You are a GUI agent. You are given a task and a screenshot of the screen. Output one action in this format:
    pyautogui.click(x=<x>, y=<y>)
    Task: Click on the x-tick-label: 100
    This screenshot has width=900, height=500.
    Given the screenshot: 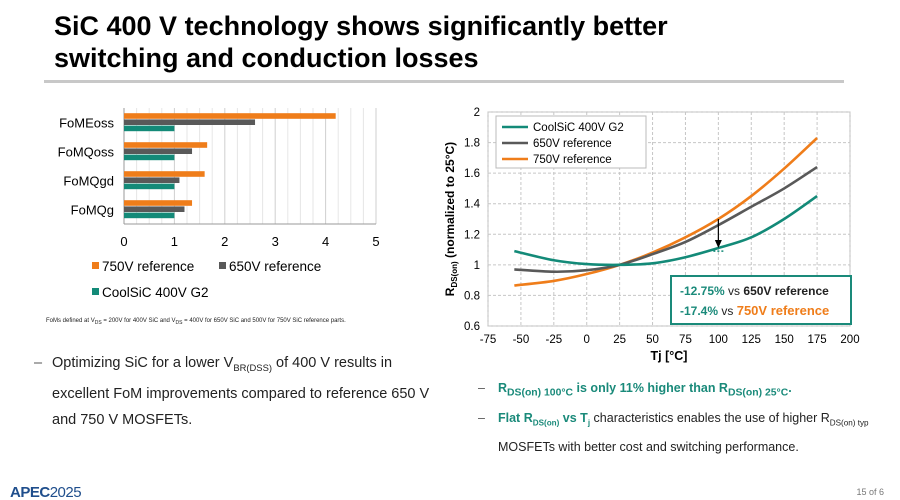 What is the action you would take?
    pyautogui.click(x=718, y=340)
    